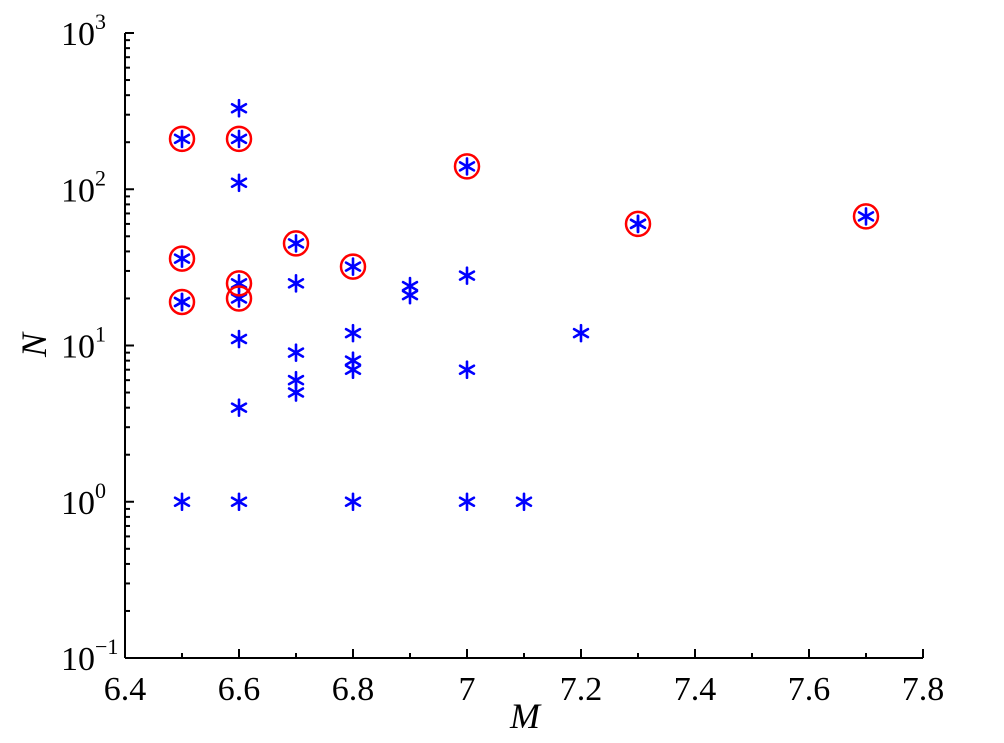 This screenshot has width=1004, height=743. What do you see at coordinates (34, 344) in the screenshot?
I see `y-axis-label: N` at bounding box center [34, 344].